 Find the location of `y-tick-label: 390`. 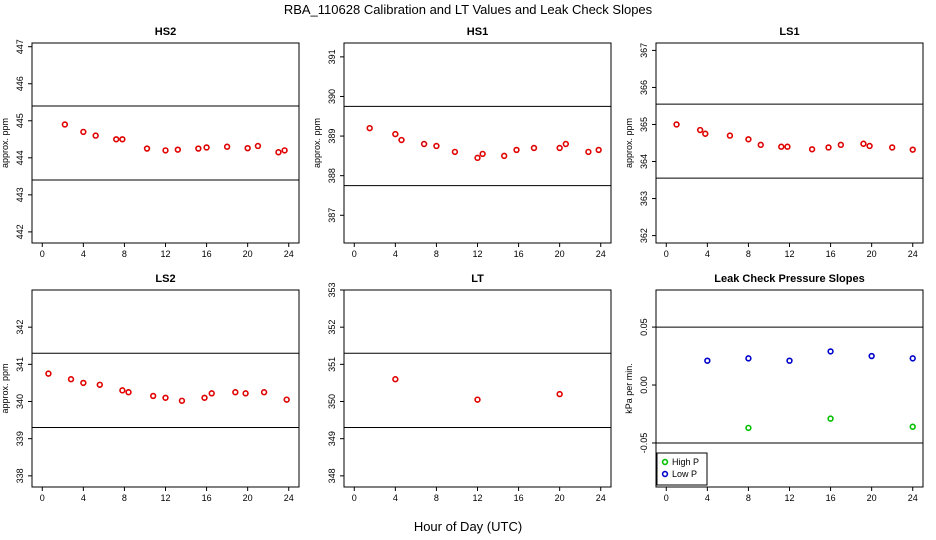

y-tick-label: 390 is located at coordinates (332, 96).